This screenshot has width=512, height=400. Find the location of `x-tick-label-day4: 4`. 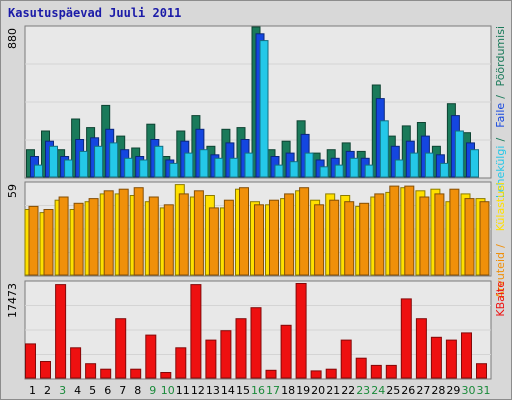

x-tick-label-day4: 4 is located at coordinates (77, 390).